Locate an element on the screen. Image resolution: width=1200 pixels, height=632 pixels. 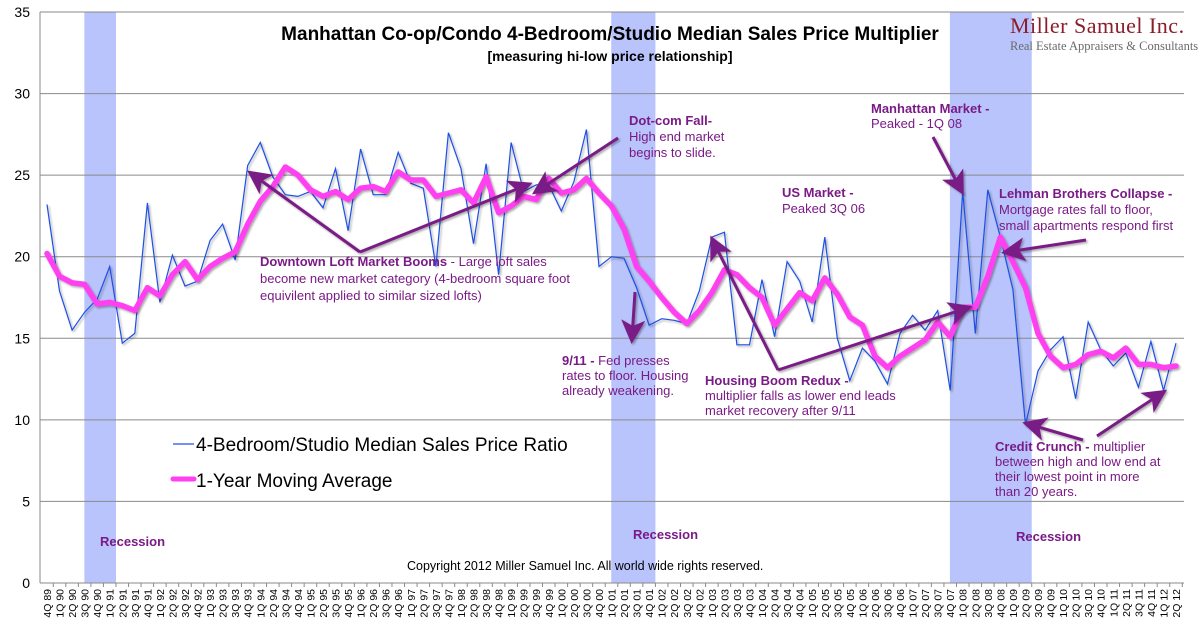
svg-text: small apartments respond first is located at coordinates (1086, 225).